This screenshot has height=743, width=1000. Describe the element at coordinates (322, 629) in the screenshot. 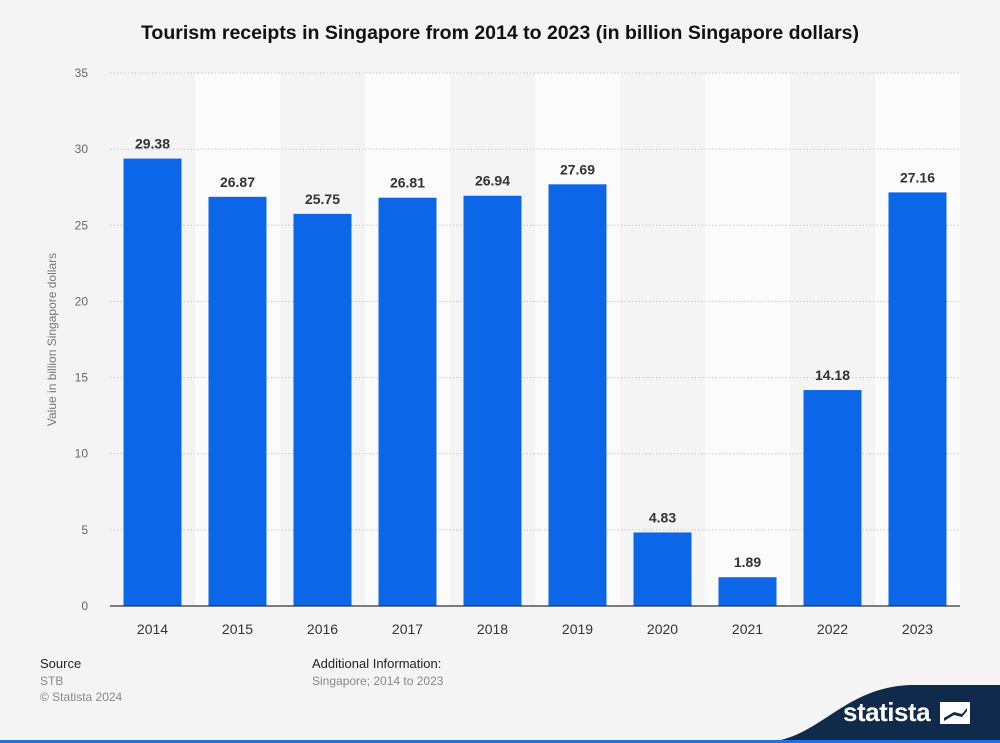

I see `x-tick-label: 2016` at that location.